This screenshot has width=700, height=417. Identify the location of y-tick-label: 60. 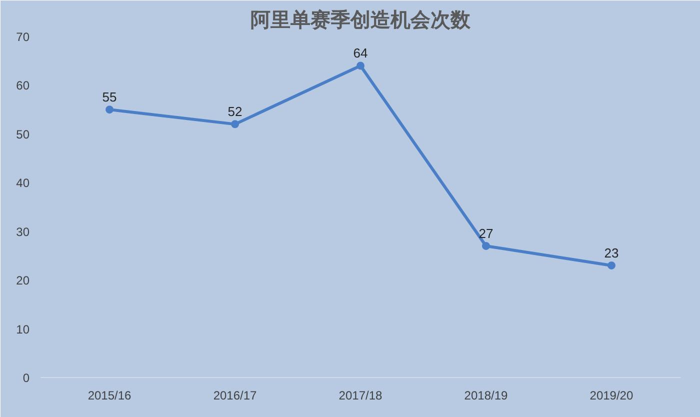
(23, 85).